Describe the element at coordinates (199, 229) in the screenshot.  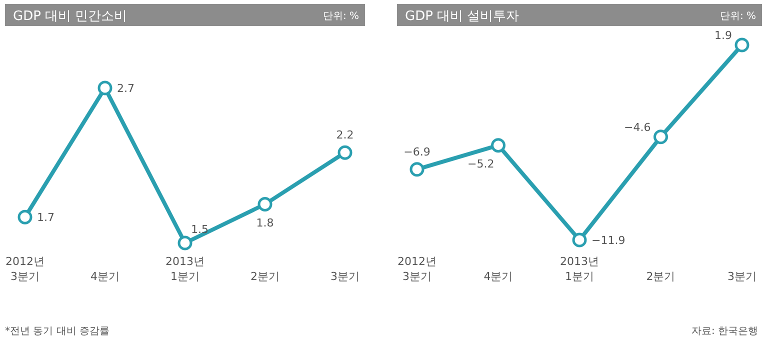
I see `data-label: 1.5` at that location.